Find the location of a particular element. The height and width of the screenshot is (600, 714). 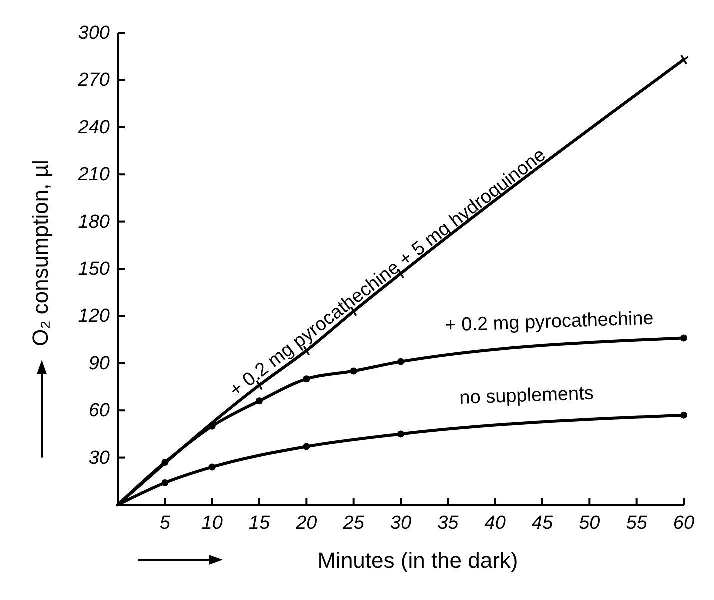

y-tick-label: 150 is located at coordinates (94, 269).